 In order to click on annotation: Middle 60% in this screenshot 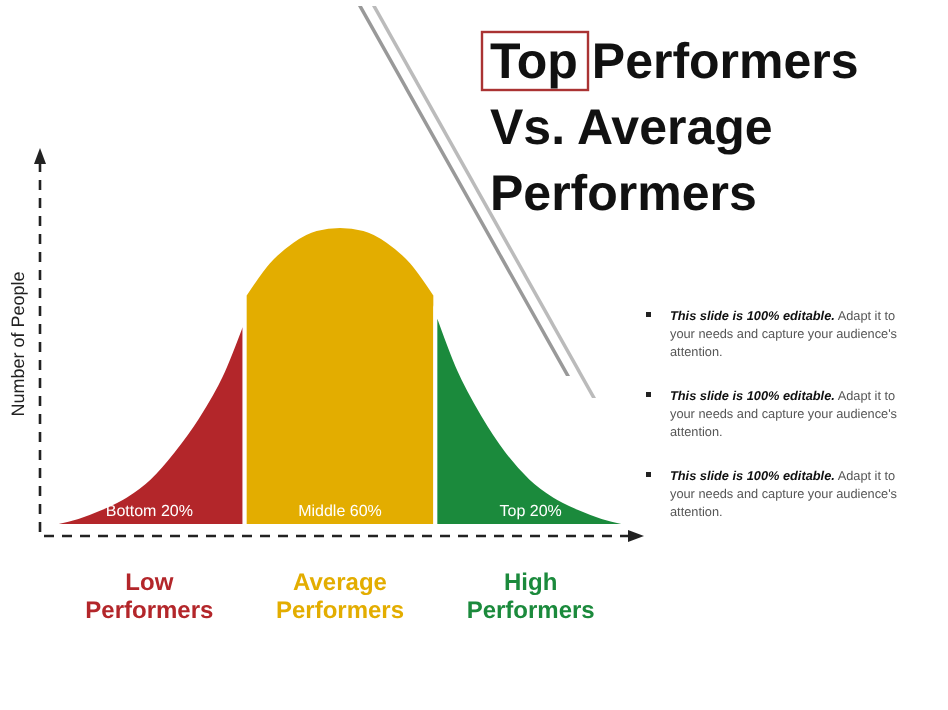, I will do `click(340, 511)`.